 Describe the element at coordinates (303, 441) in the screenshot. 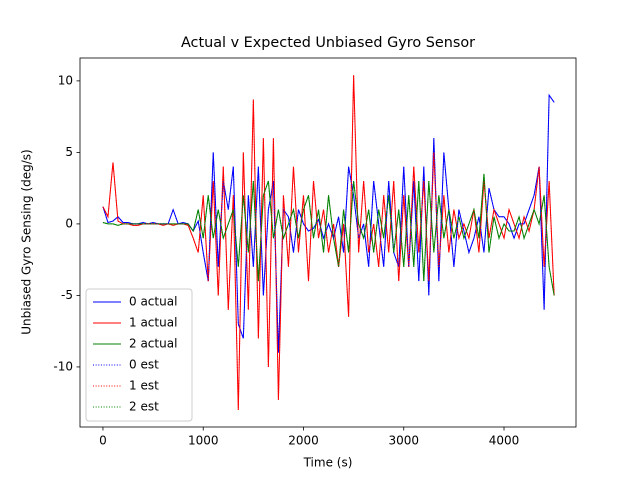

I see `x-tick-label: 2000` at that location.